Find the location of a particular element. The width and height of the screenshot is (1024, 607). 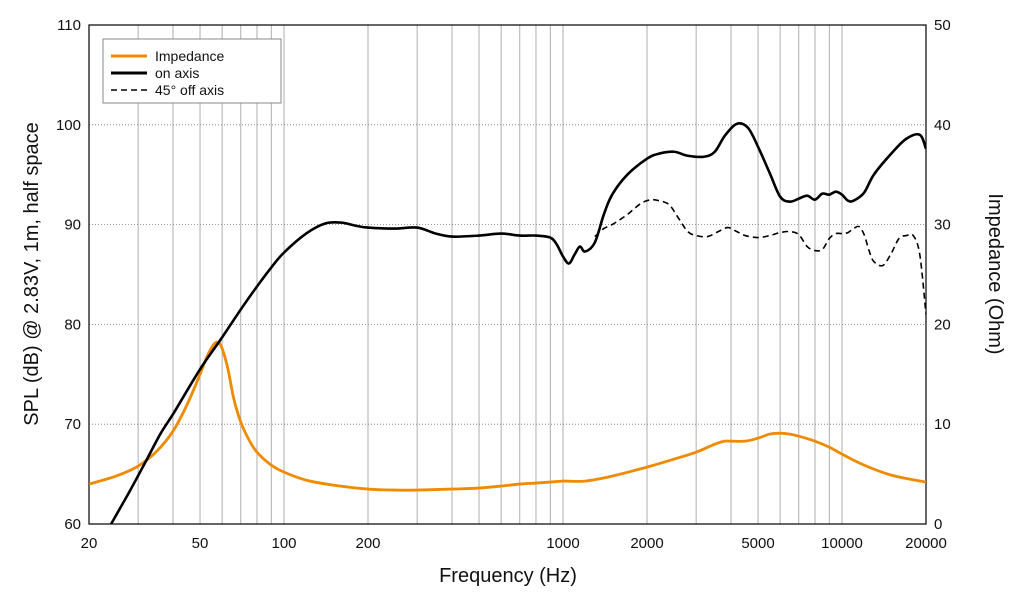

legend-label-impedance: Impedance is located at coordinates (189, 56).